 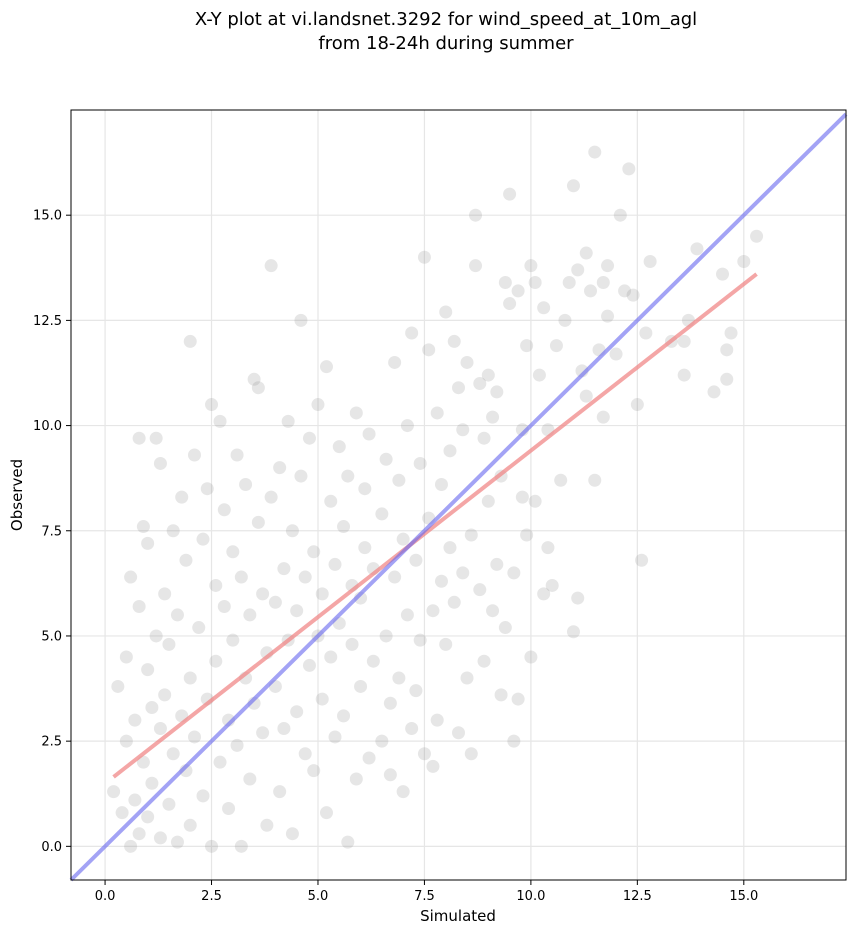 I want to click on y-tick-label: 12.5, so click(x=47, y=321).